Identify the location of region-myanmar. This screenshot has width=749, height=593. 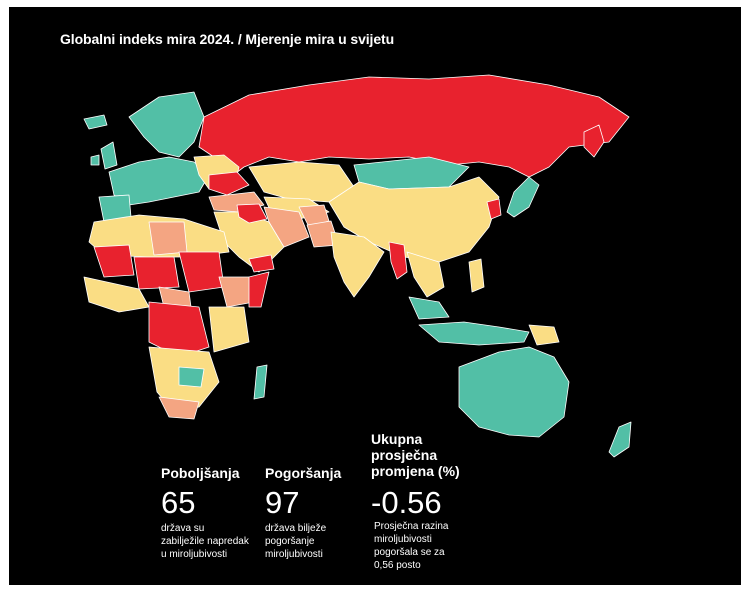
(398, 260).